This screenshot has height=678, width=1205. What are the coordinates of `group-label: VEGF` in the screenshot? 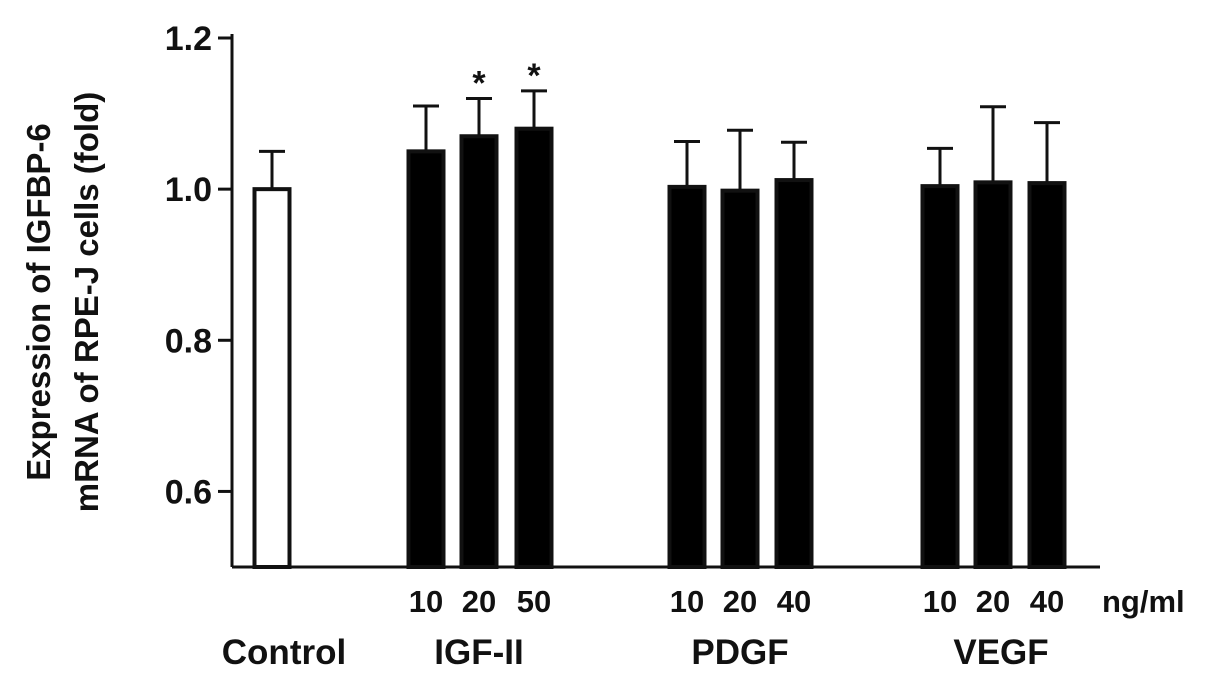 It's located at (1000, 652).